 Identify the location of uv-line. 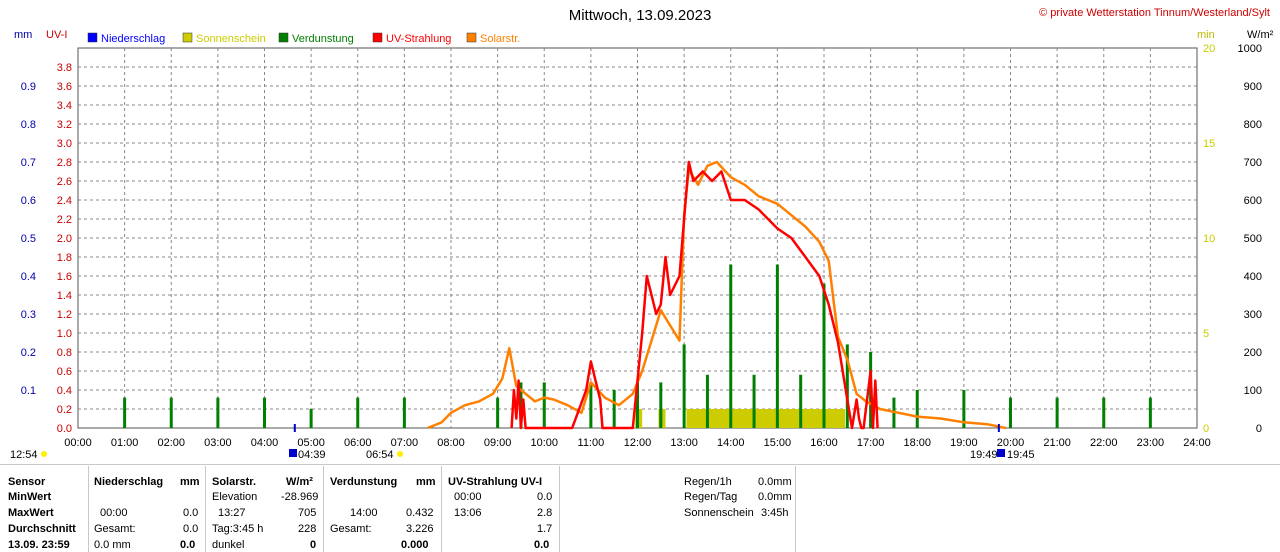
(694, 295).